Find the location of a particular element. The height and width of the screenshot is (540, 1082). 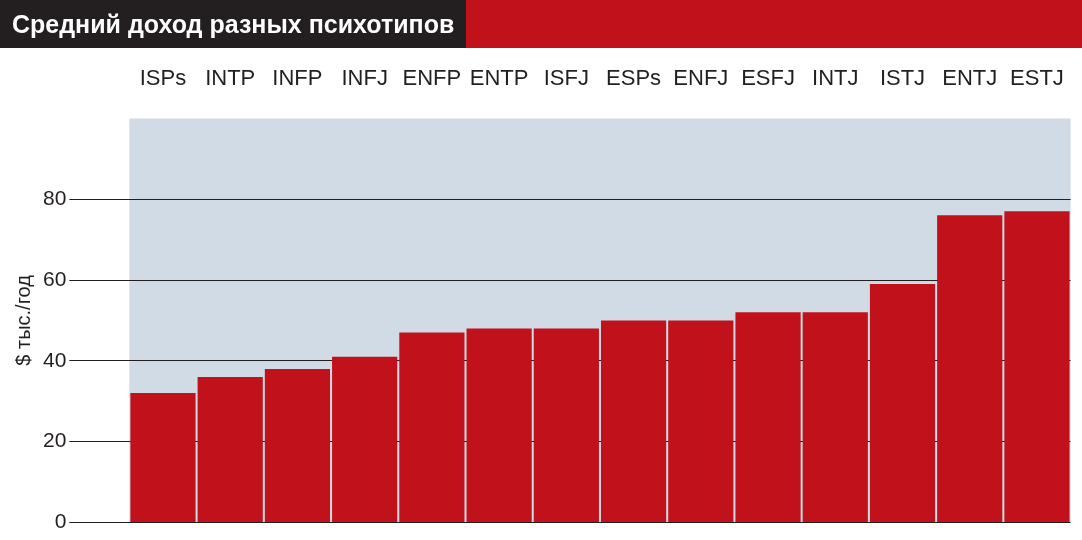

x-tick-label: INFP is located at coordinates (297, 78).